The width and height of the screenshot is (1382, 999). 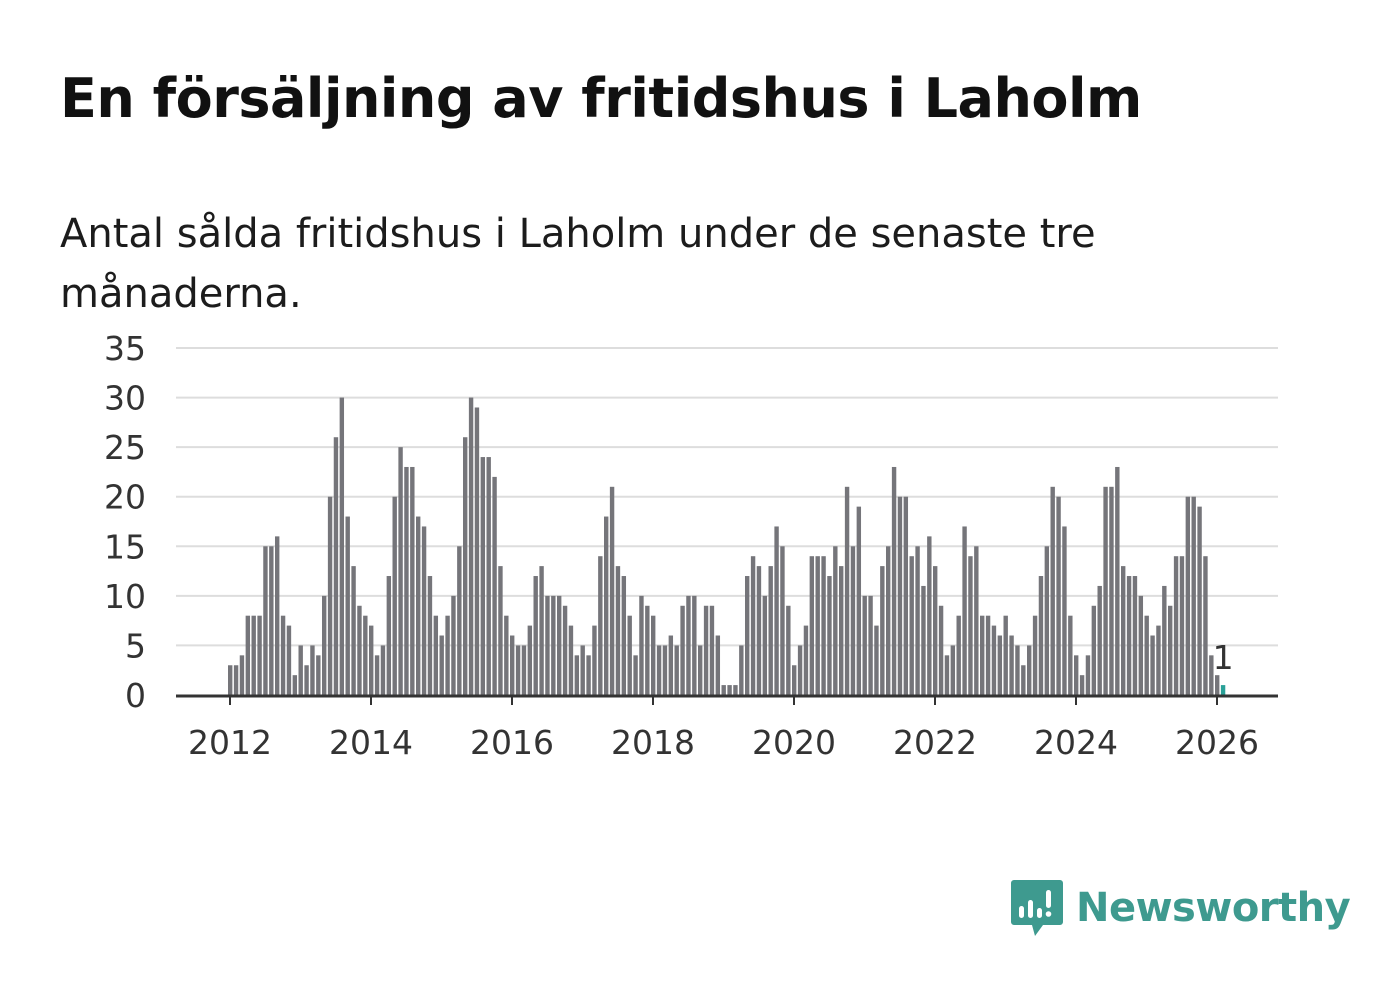 What do you see at coordinates (125, 398) in the screenshot?
I see `y-tick-label: 30` at bounding box center [125, 398].